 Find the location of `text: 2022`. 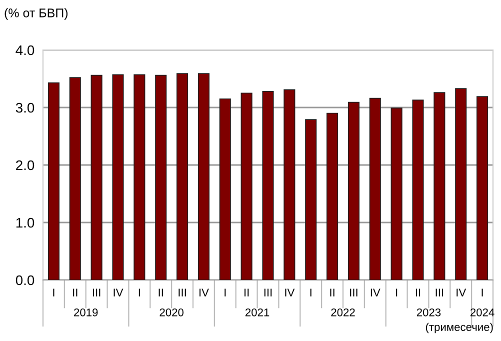

text: 2022 is located at coordinates (343, 312).